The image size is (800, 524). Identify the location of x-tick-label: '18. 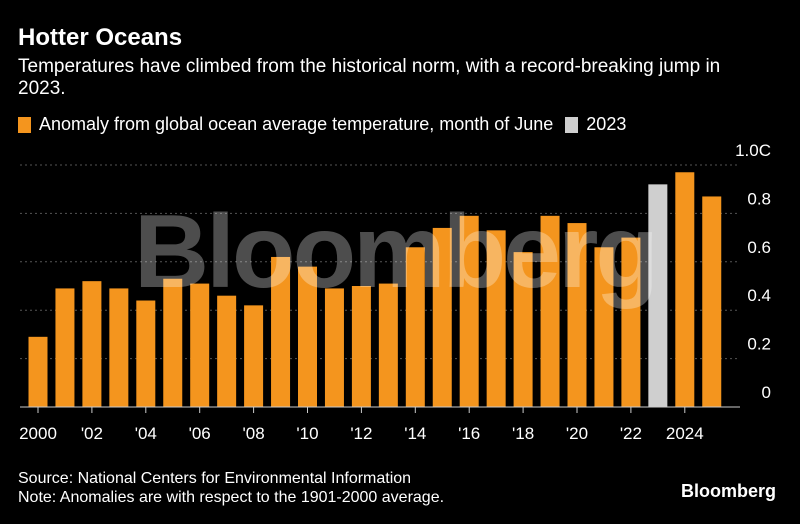
(523, 433).